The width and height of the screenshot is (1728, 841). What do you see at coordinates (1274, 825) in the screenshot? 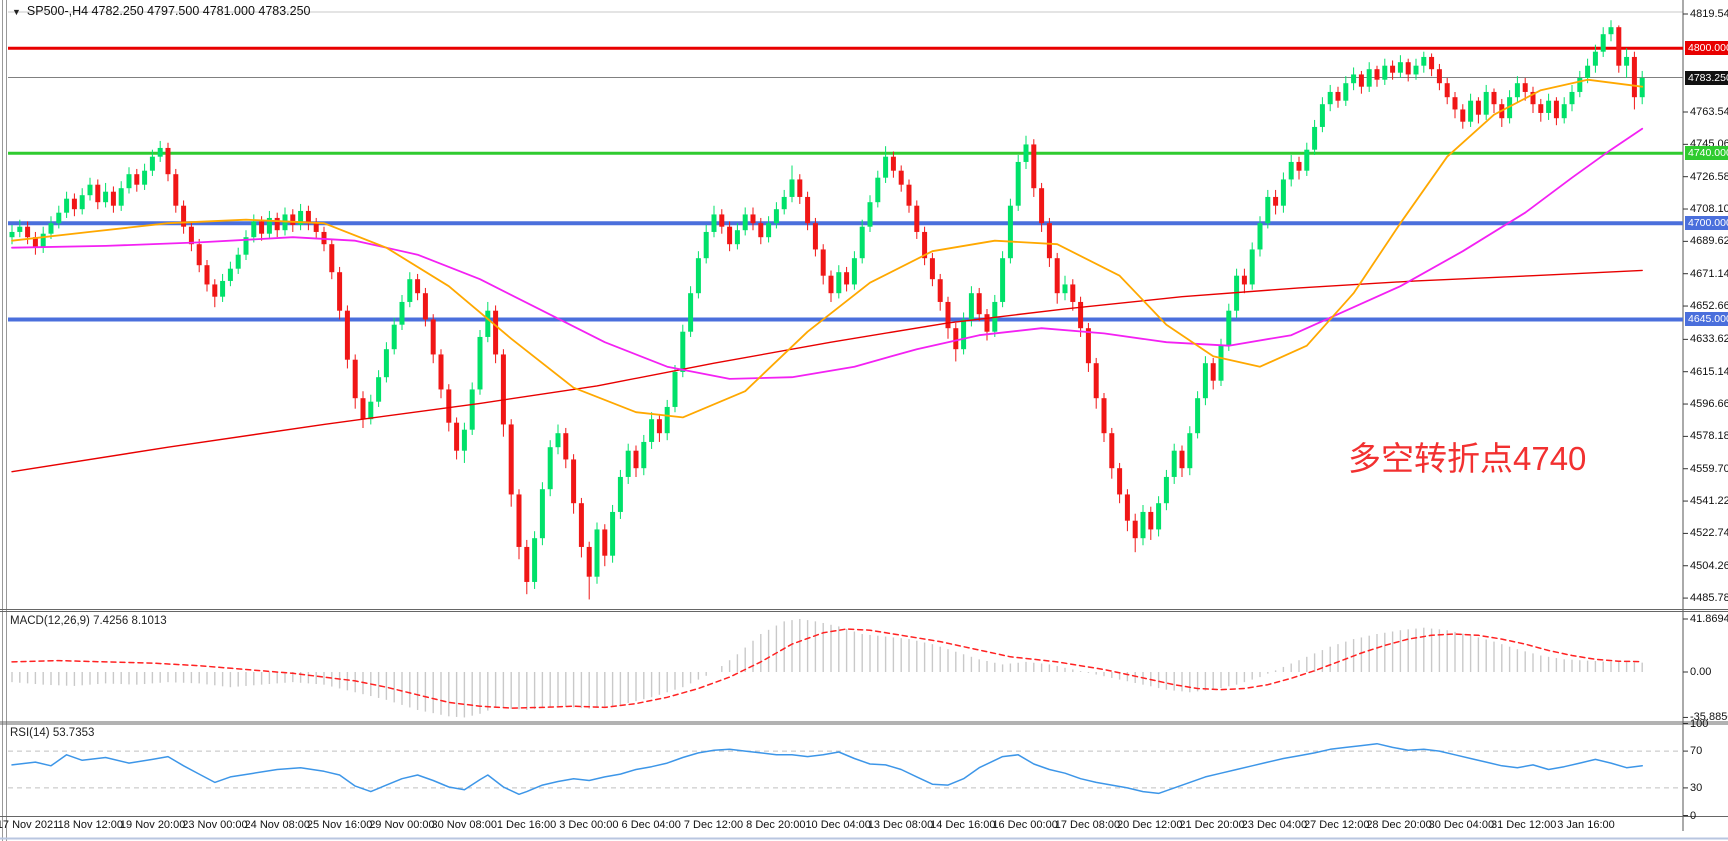
I see `time-axis-label: 23 Dec 04:00` at bounding box center [1274, 825].